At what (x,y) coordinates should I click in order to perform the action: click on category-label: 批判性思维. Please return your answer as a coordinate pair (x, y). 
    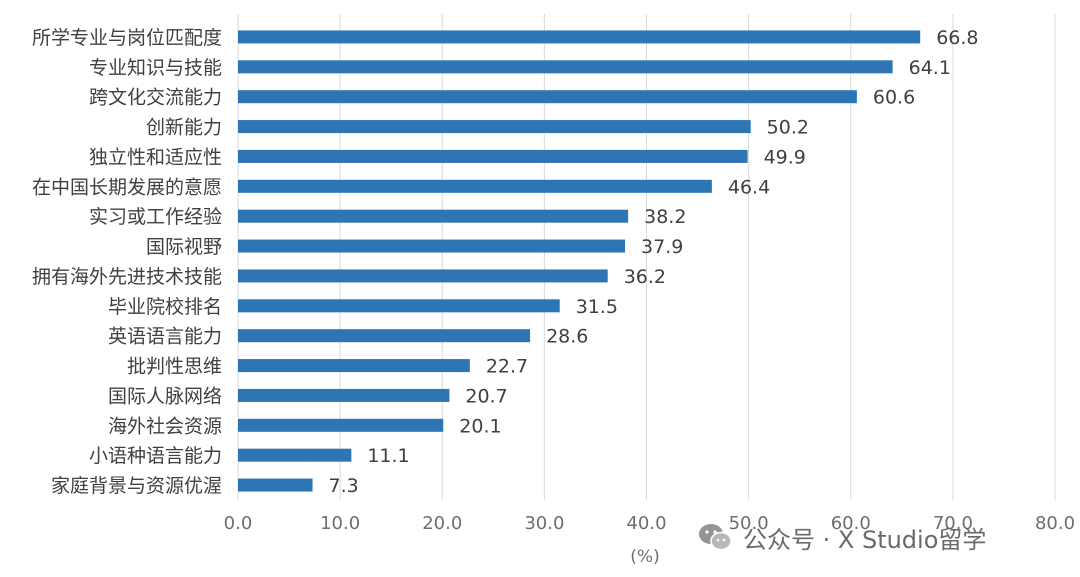
    Looking at the image, I should click on (174, 367).